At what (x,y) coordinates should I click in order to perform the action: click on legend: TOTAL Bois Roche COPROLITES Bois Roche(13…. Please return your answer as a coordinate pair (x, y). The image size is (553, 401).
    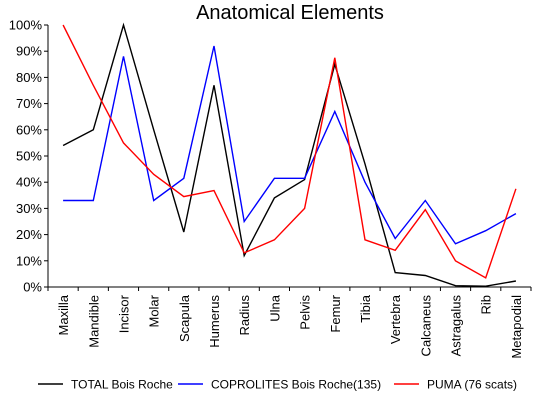
    Looking at the image, I should click on (277, 385).